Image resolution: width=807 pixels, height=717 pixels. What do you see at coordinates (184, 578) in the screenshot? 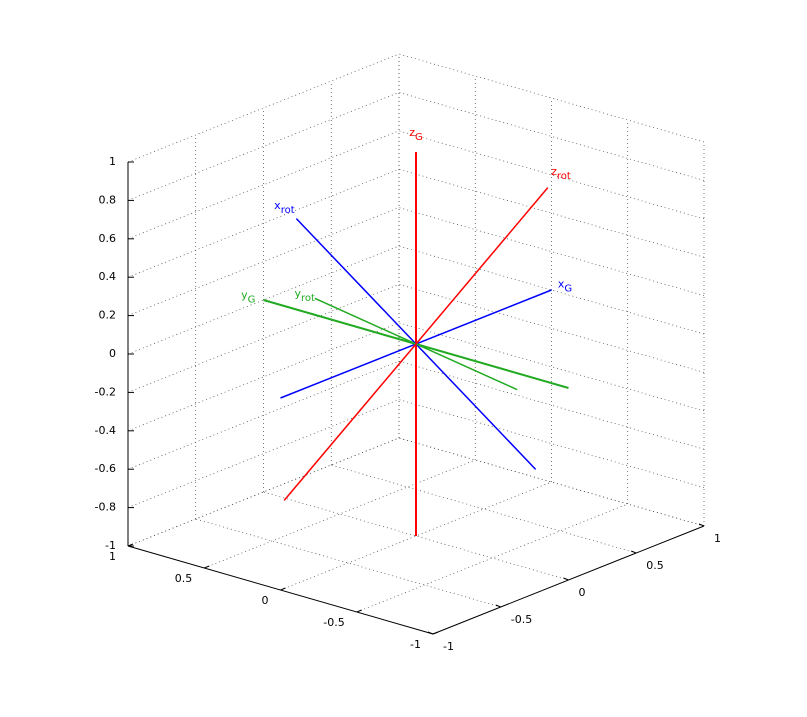
I see `y-tick-label: 0.5` at bounding box center [184, 578].